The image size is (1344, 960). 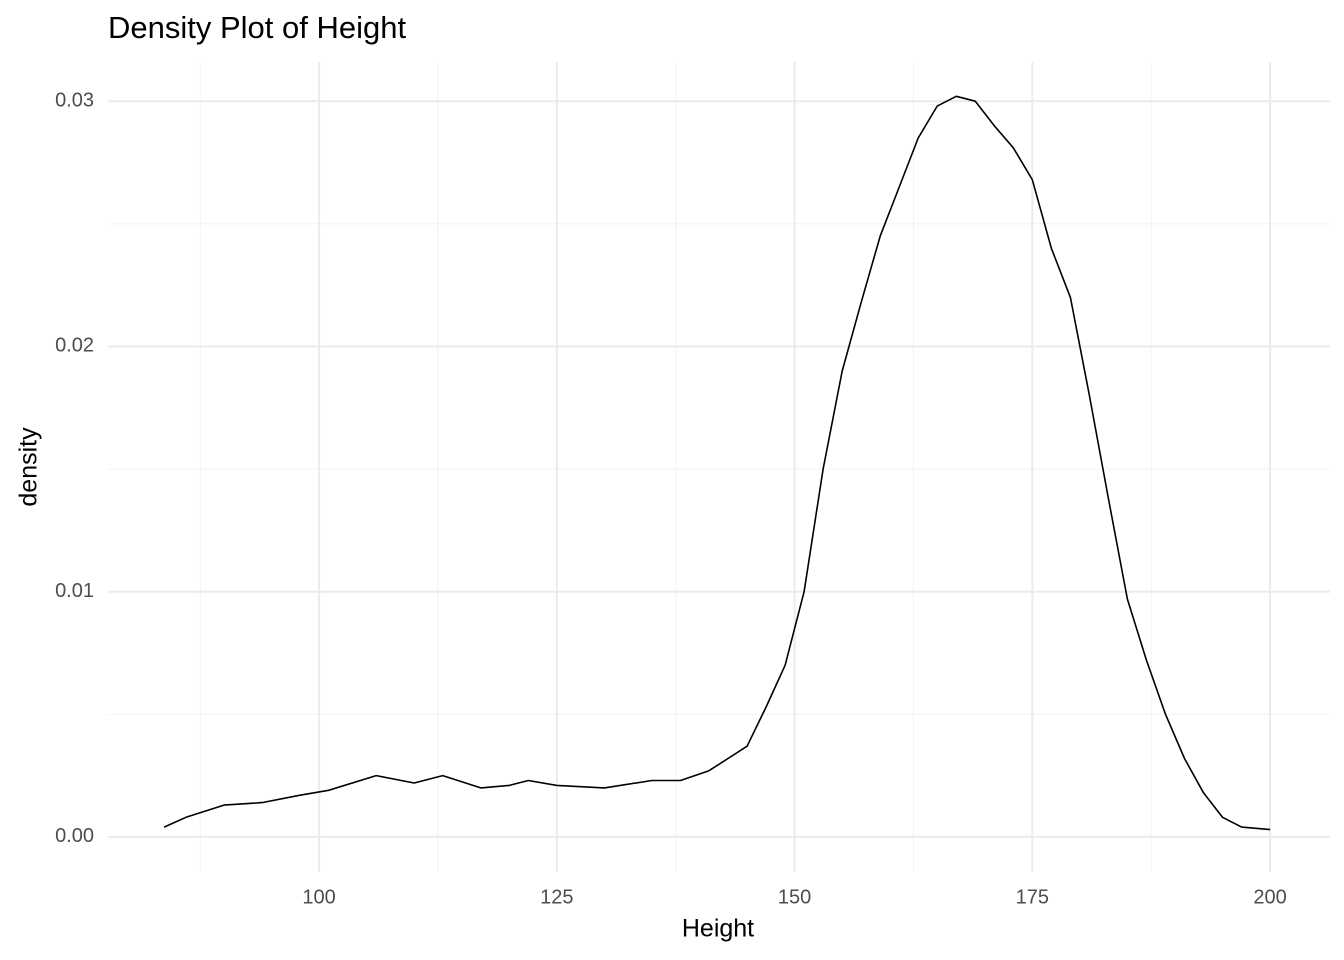 I want to click on x-tick-label: 150, so click(x=794, y=897).